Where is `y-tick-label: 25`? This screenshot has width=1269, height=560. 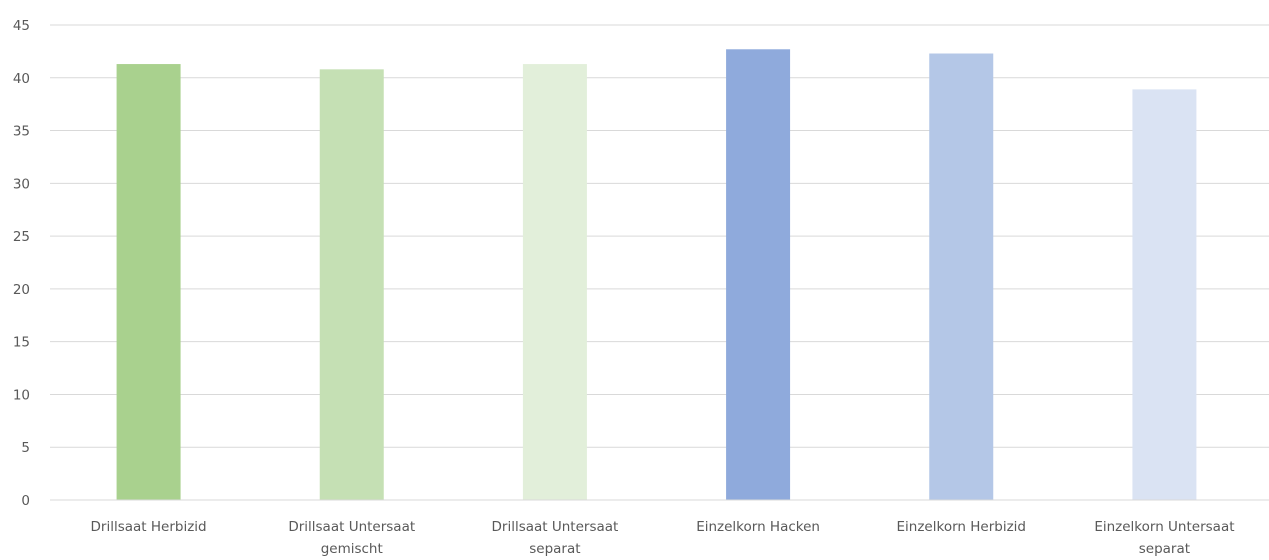
y-tick-label: 25 is located at coordinates (21, 237).